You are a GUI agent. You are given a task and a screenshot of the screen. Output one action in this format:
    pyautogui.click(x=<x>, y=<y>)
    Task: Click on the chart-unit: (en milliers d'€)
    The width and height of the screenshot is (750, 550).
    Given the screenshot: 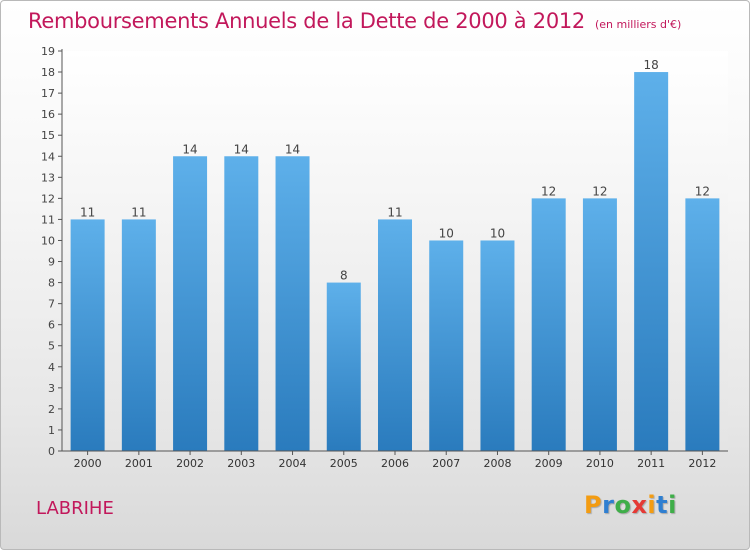 What is the action you would take?
    pyautogui.click(x=638, y=24)
    